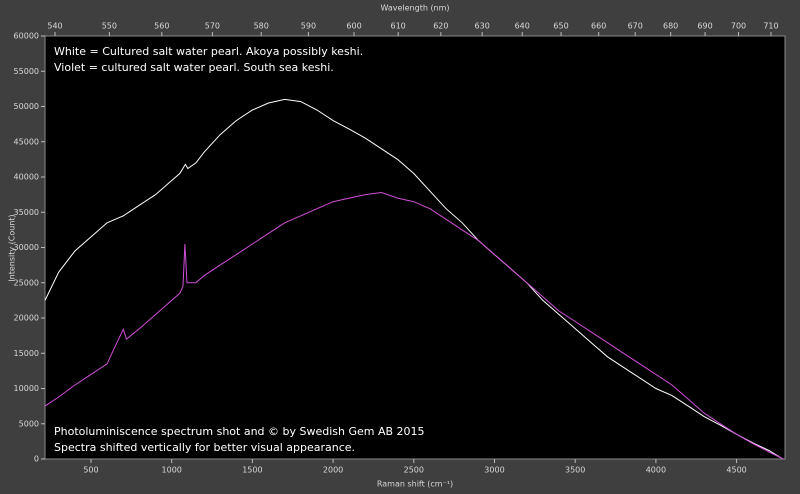  What do you see at coordinates (482, 26) in the screenshot?
I see `x2-tick-label: 630` at bounding box center [482, 26].